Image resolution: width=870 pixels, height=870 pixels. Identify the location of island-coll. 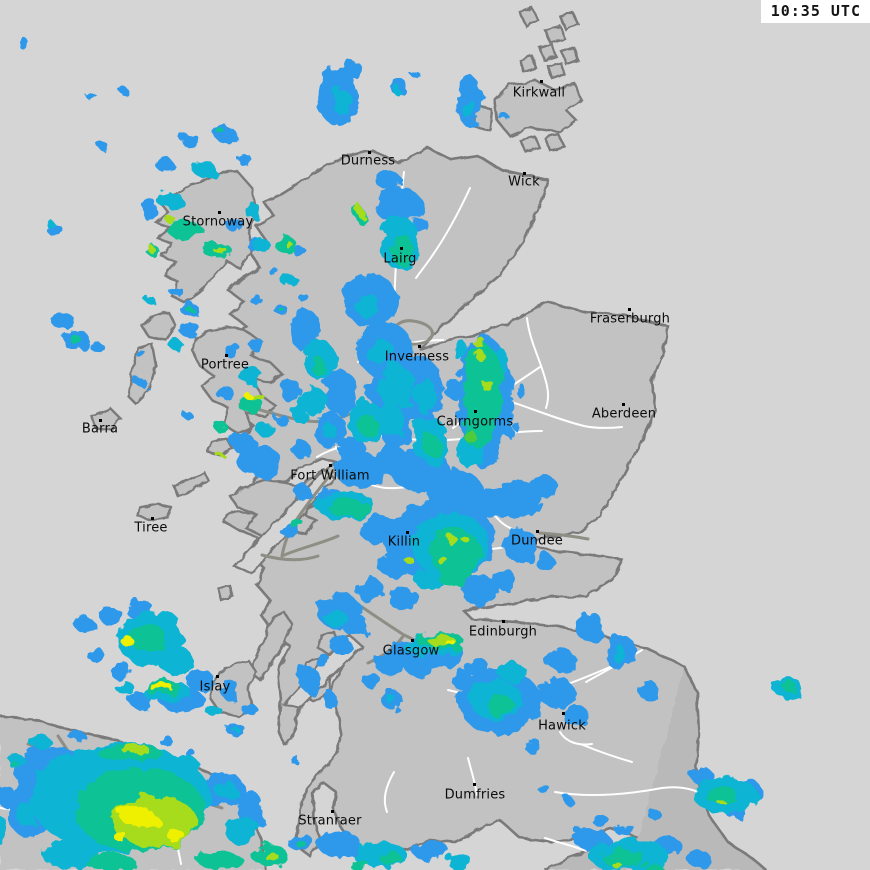
(191, 484).